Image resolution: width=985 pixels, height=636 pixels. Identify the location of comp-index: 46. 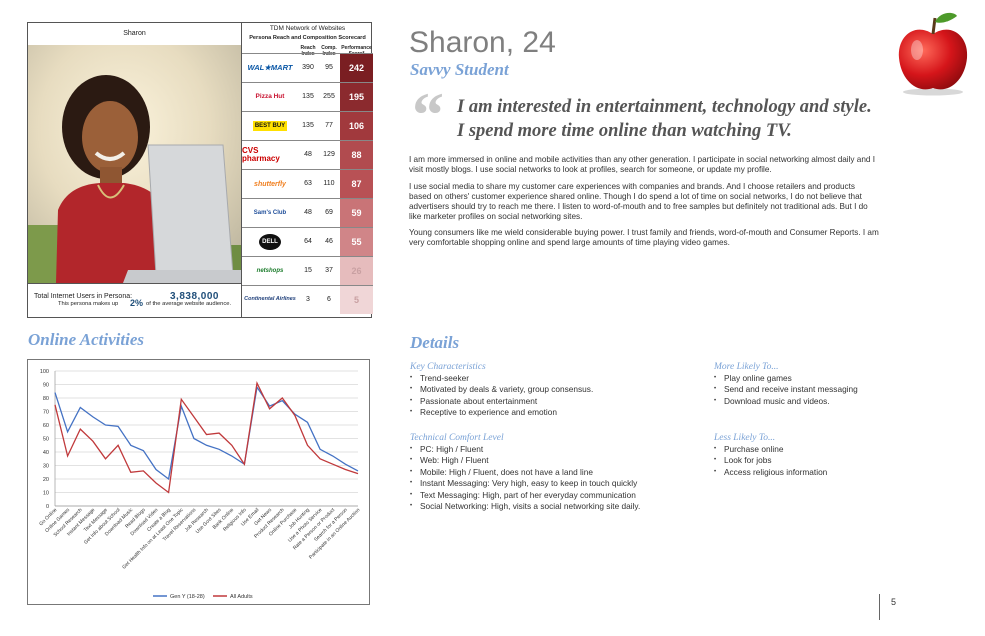
(329, 241).